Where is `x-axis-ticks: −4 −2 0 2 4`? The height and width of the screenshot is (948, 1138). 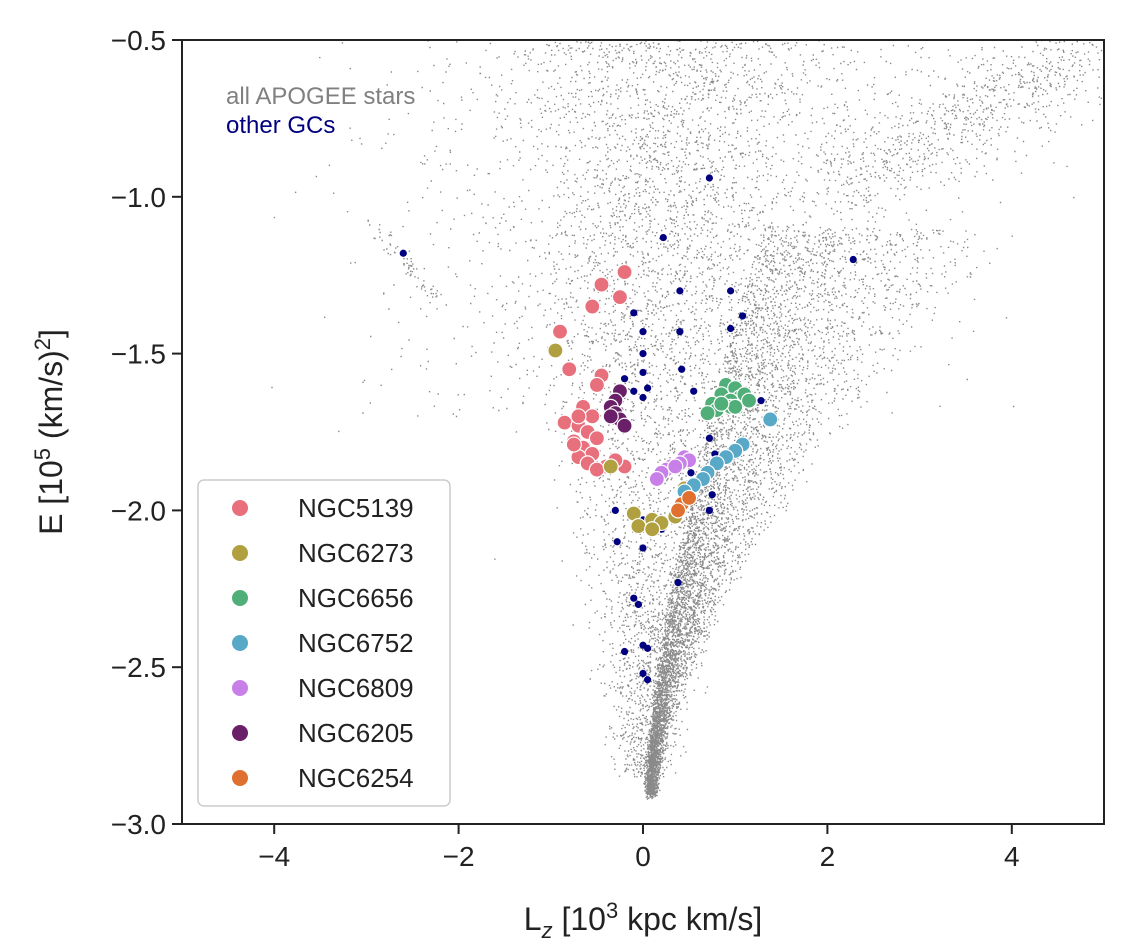 x-axis-ticks: −4 −2 0 2 4 is located at coordinates (639, 848).